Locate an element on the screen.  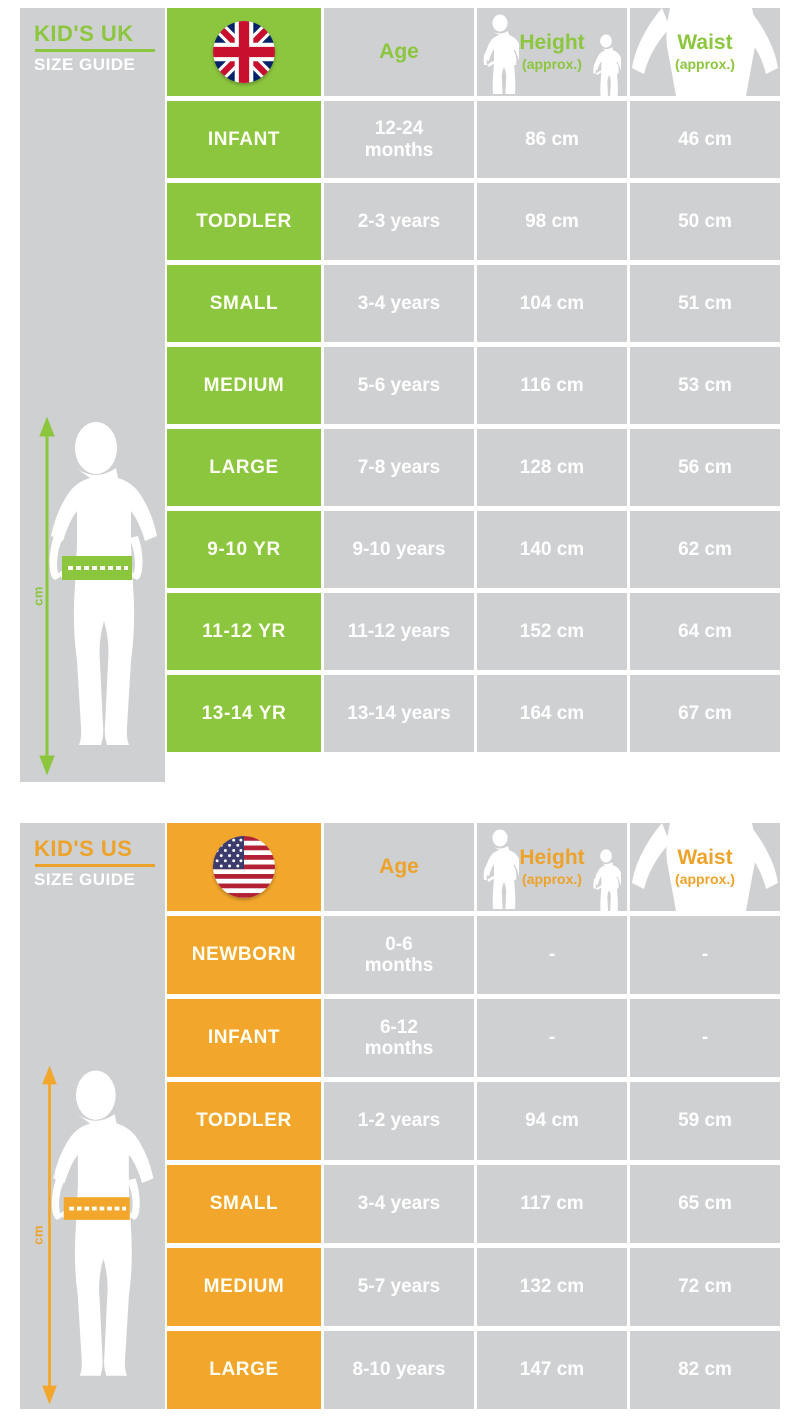
uk-brand: KID'S UK SIZE GUIDE is located at coordinates (92, 41).